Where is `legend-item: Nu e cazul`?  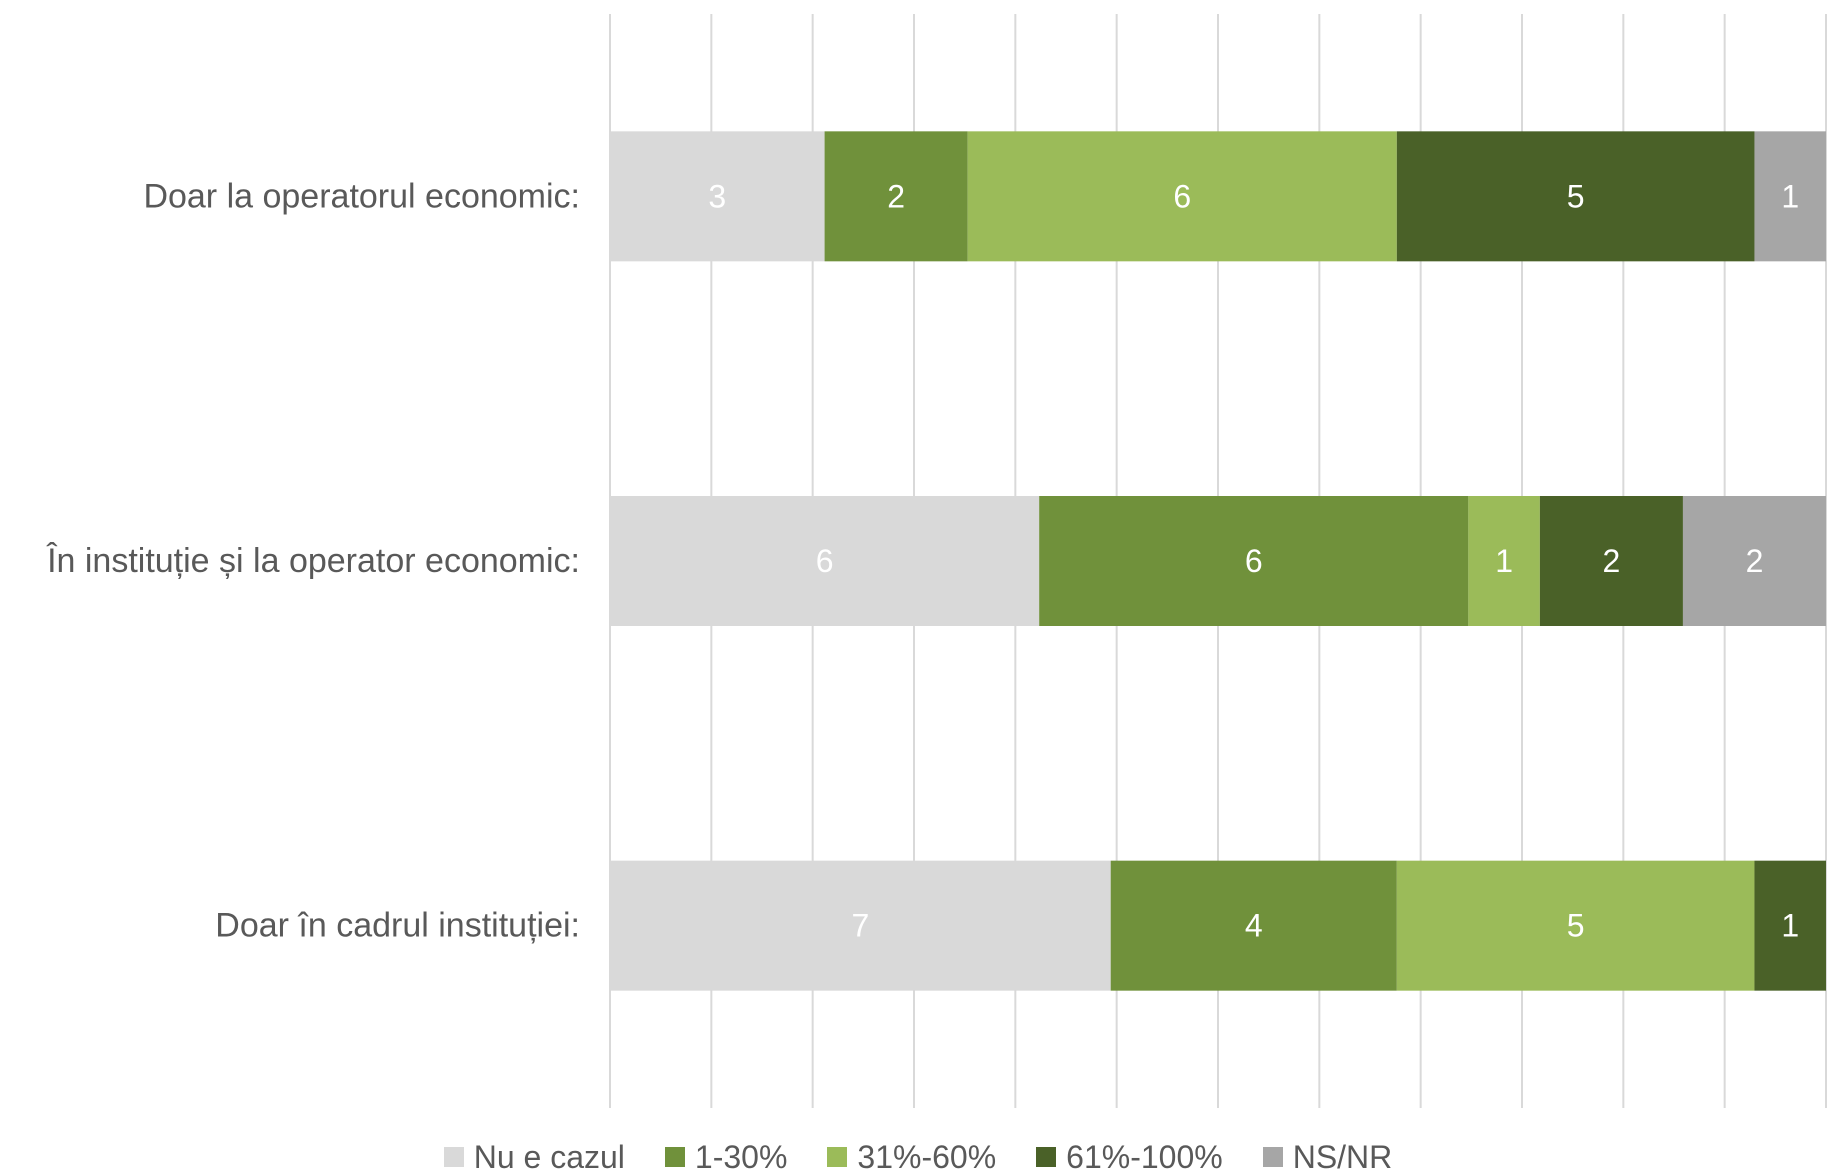 legend-item: Nu e cazul is located at coordinates (534, 1157).